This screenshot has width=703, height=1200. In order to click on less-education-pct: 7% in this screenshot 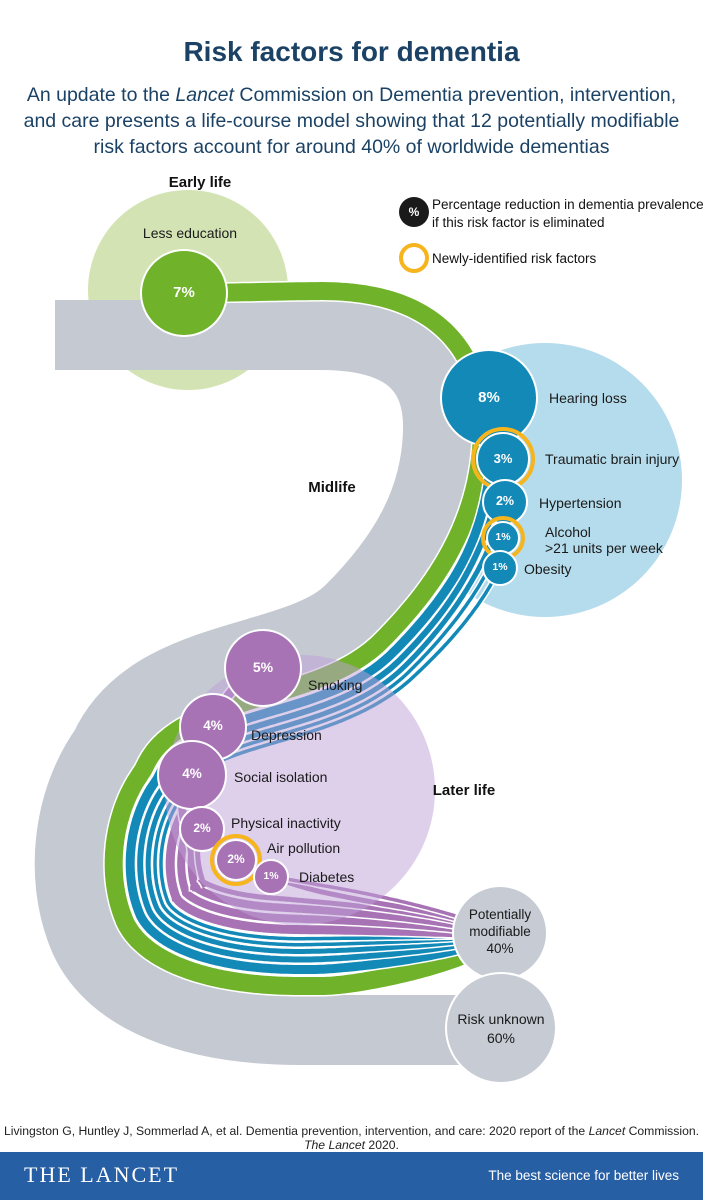, I will do `click(184, 292)`.